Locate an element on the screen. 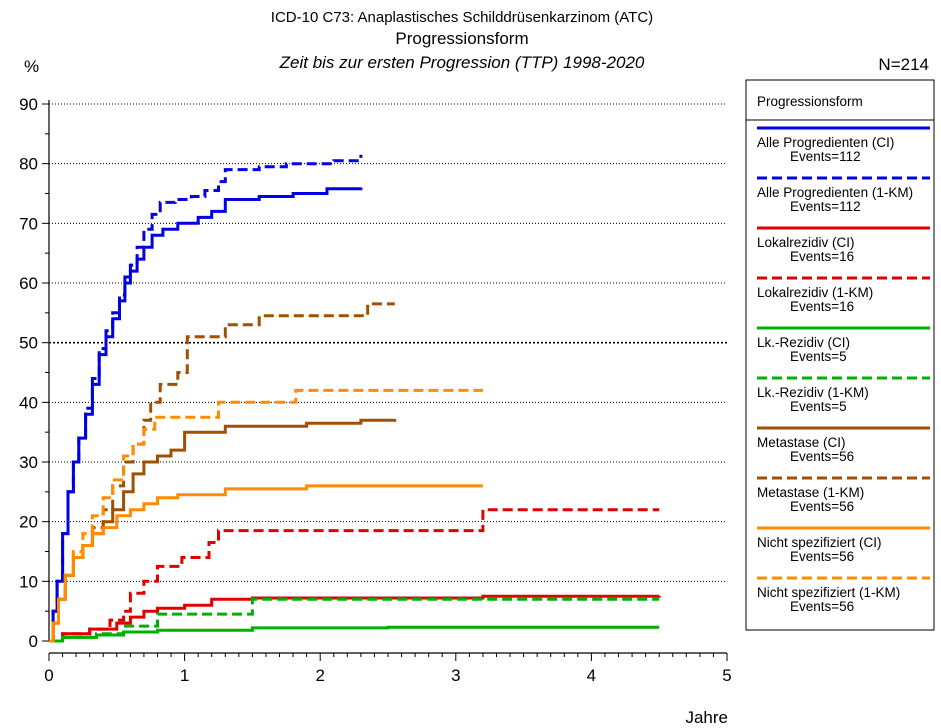  legend-label: Alle Progredienten (CI) is located at coordinates (825, 142).